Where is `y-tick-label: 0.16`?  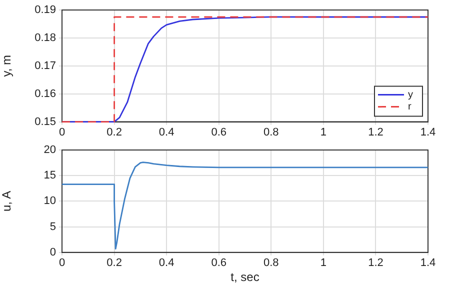
y-tick-label: 0.16 is located at coordinates (45, 94).